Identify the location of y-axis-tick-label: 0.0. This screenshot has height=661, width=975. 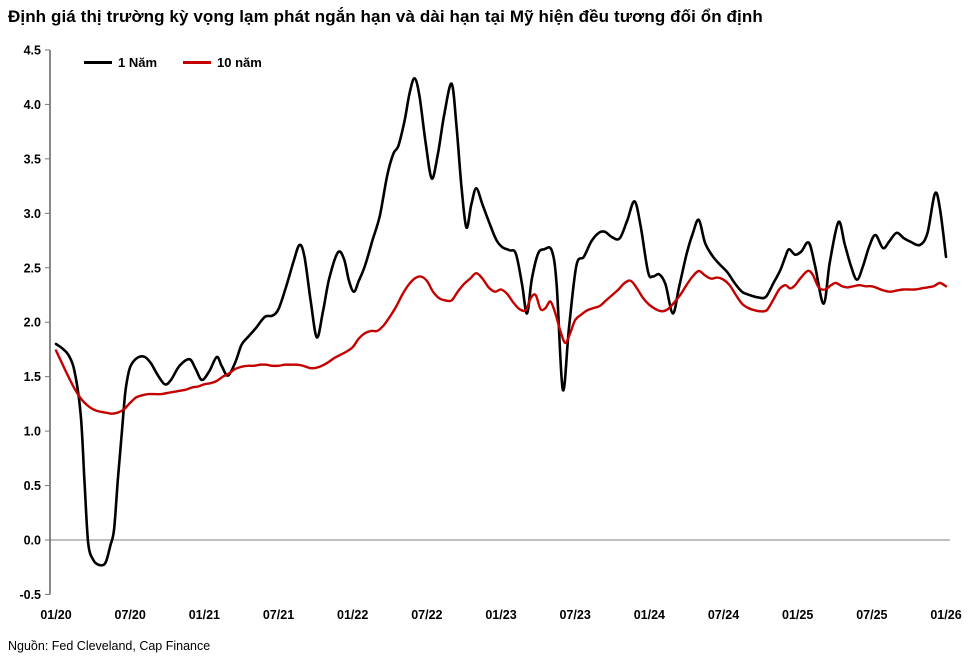
(32, 541).